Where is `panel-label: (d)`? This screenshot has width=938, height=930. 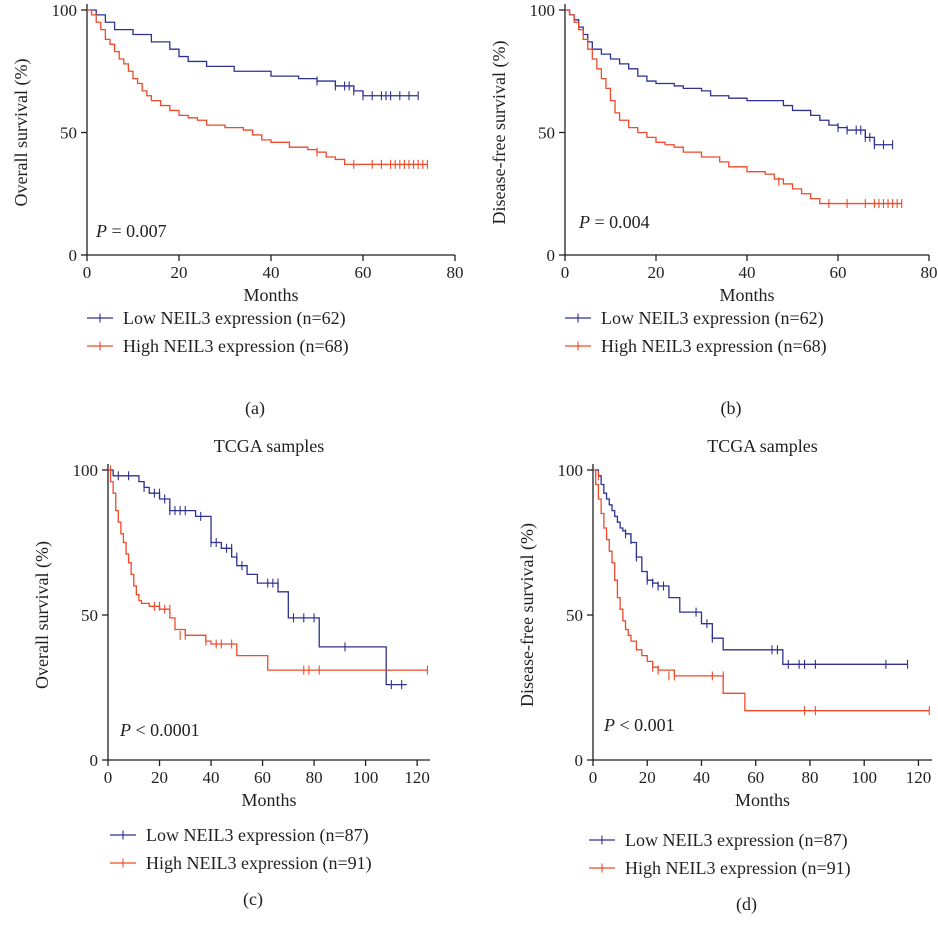 panel-label: (d) is located at coordinates (746, 904).